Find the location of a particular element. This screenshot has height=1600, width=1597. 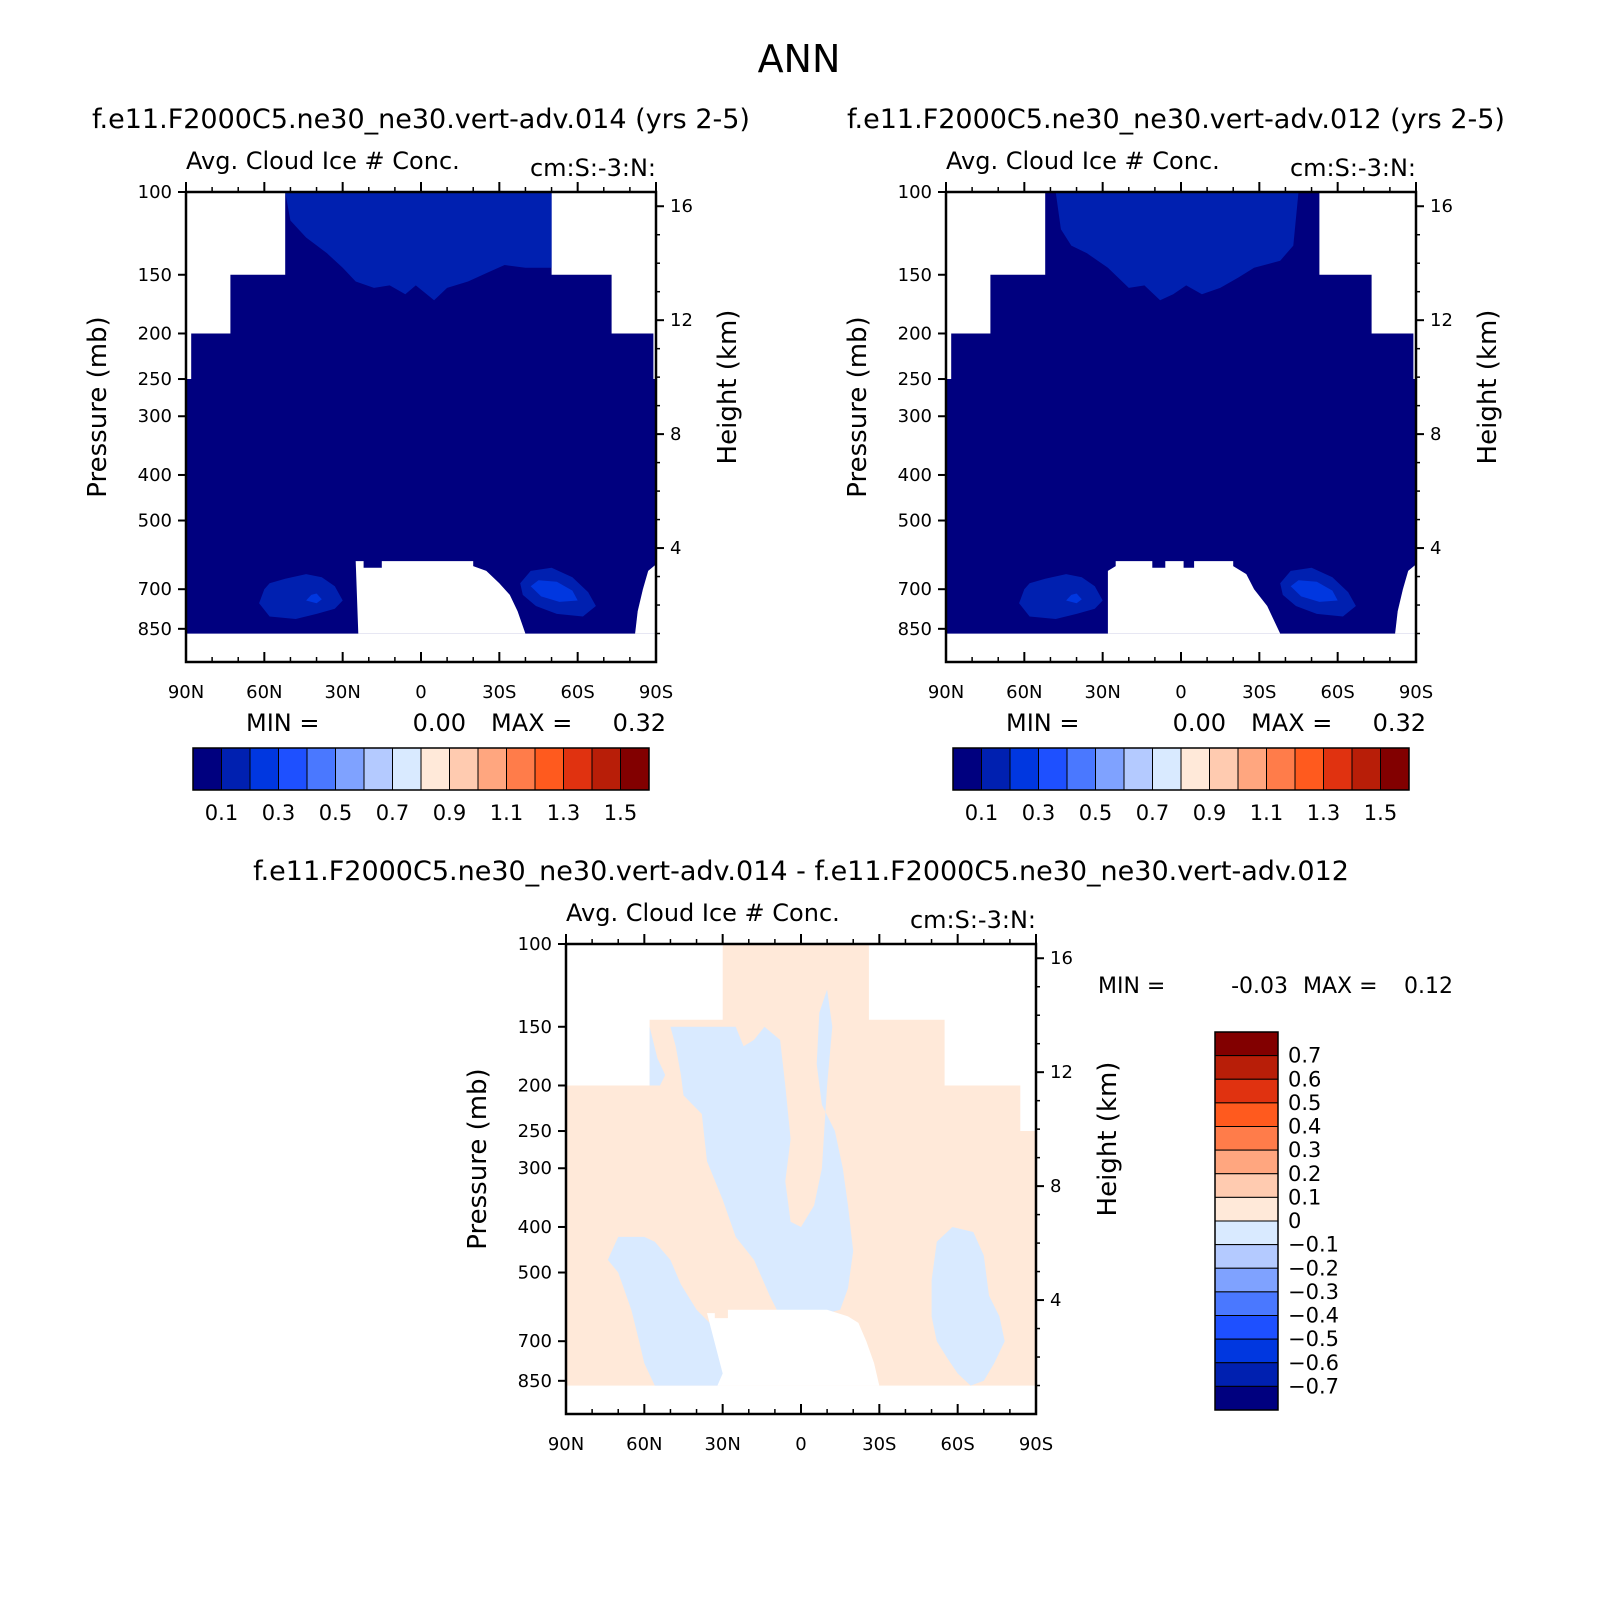

missing-data-region is located at coordinates (645, 599).